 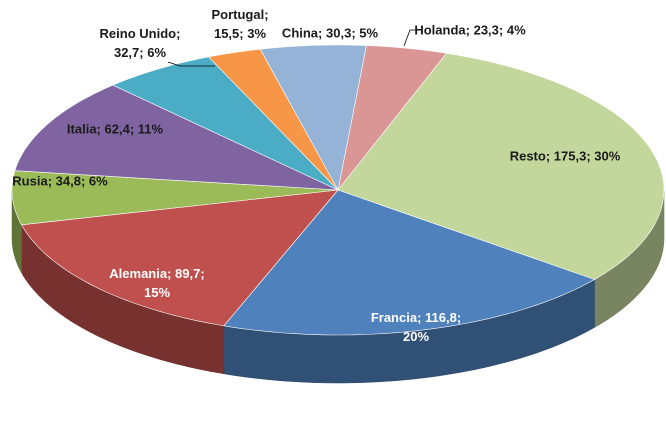 What do you see at coordinates (369, 33) in the screenshot?
I see `label-part: 5%` at bounding box center [369, 33].